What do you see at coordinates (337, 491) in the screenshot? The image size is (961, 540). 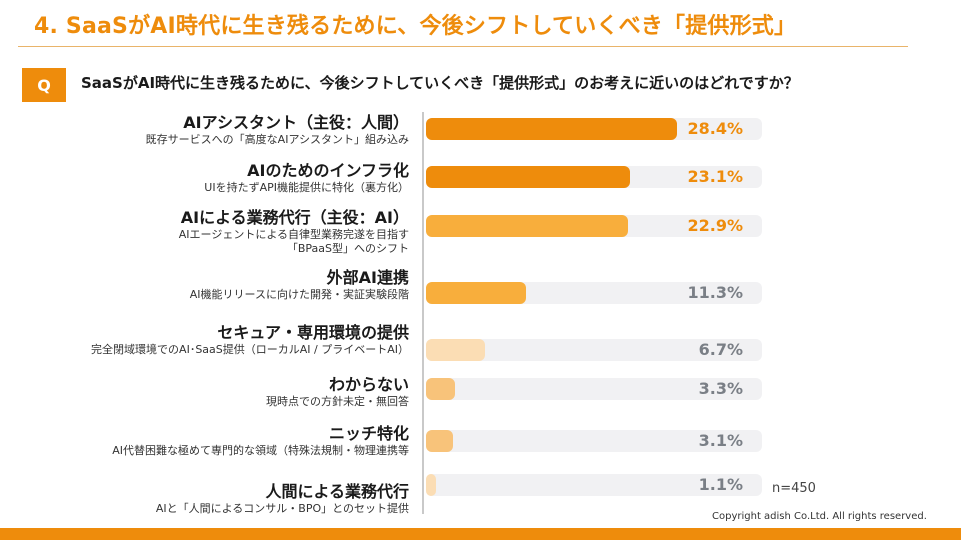 I see `category-title: 人間による業務代行` at bounding box center [337, 491].